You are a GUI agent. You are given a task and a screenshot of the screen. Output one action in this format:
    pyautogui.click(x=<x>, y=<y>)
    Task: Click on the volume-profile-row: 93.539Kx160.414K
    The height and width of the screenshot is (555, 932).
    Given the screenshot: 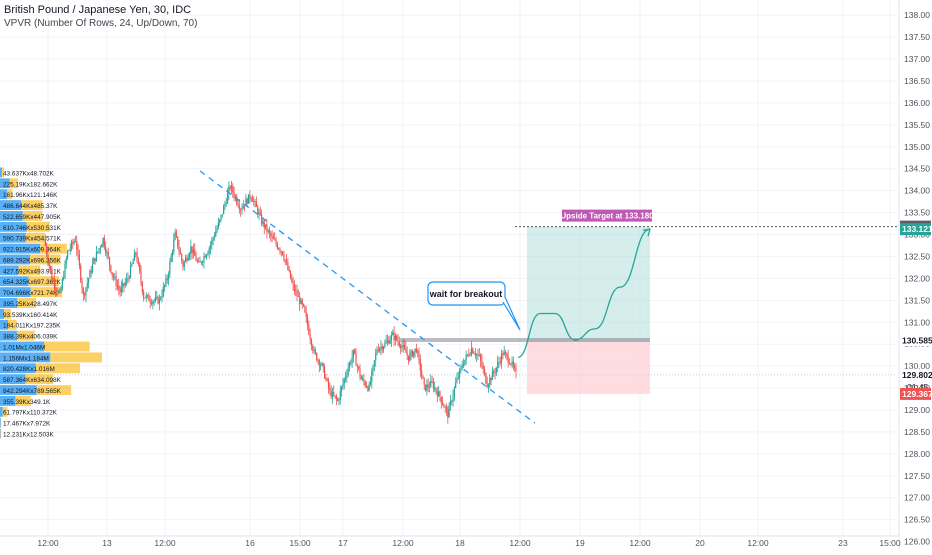 What is the action you would take?
    pyautogui.click(x=29, y=314)
    